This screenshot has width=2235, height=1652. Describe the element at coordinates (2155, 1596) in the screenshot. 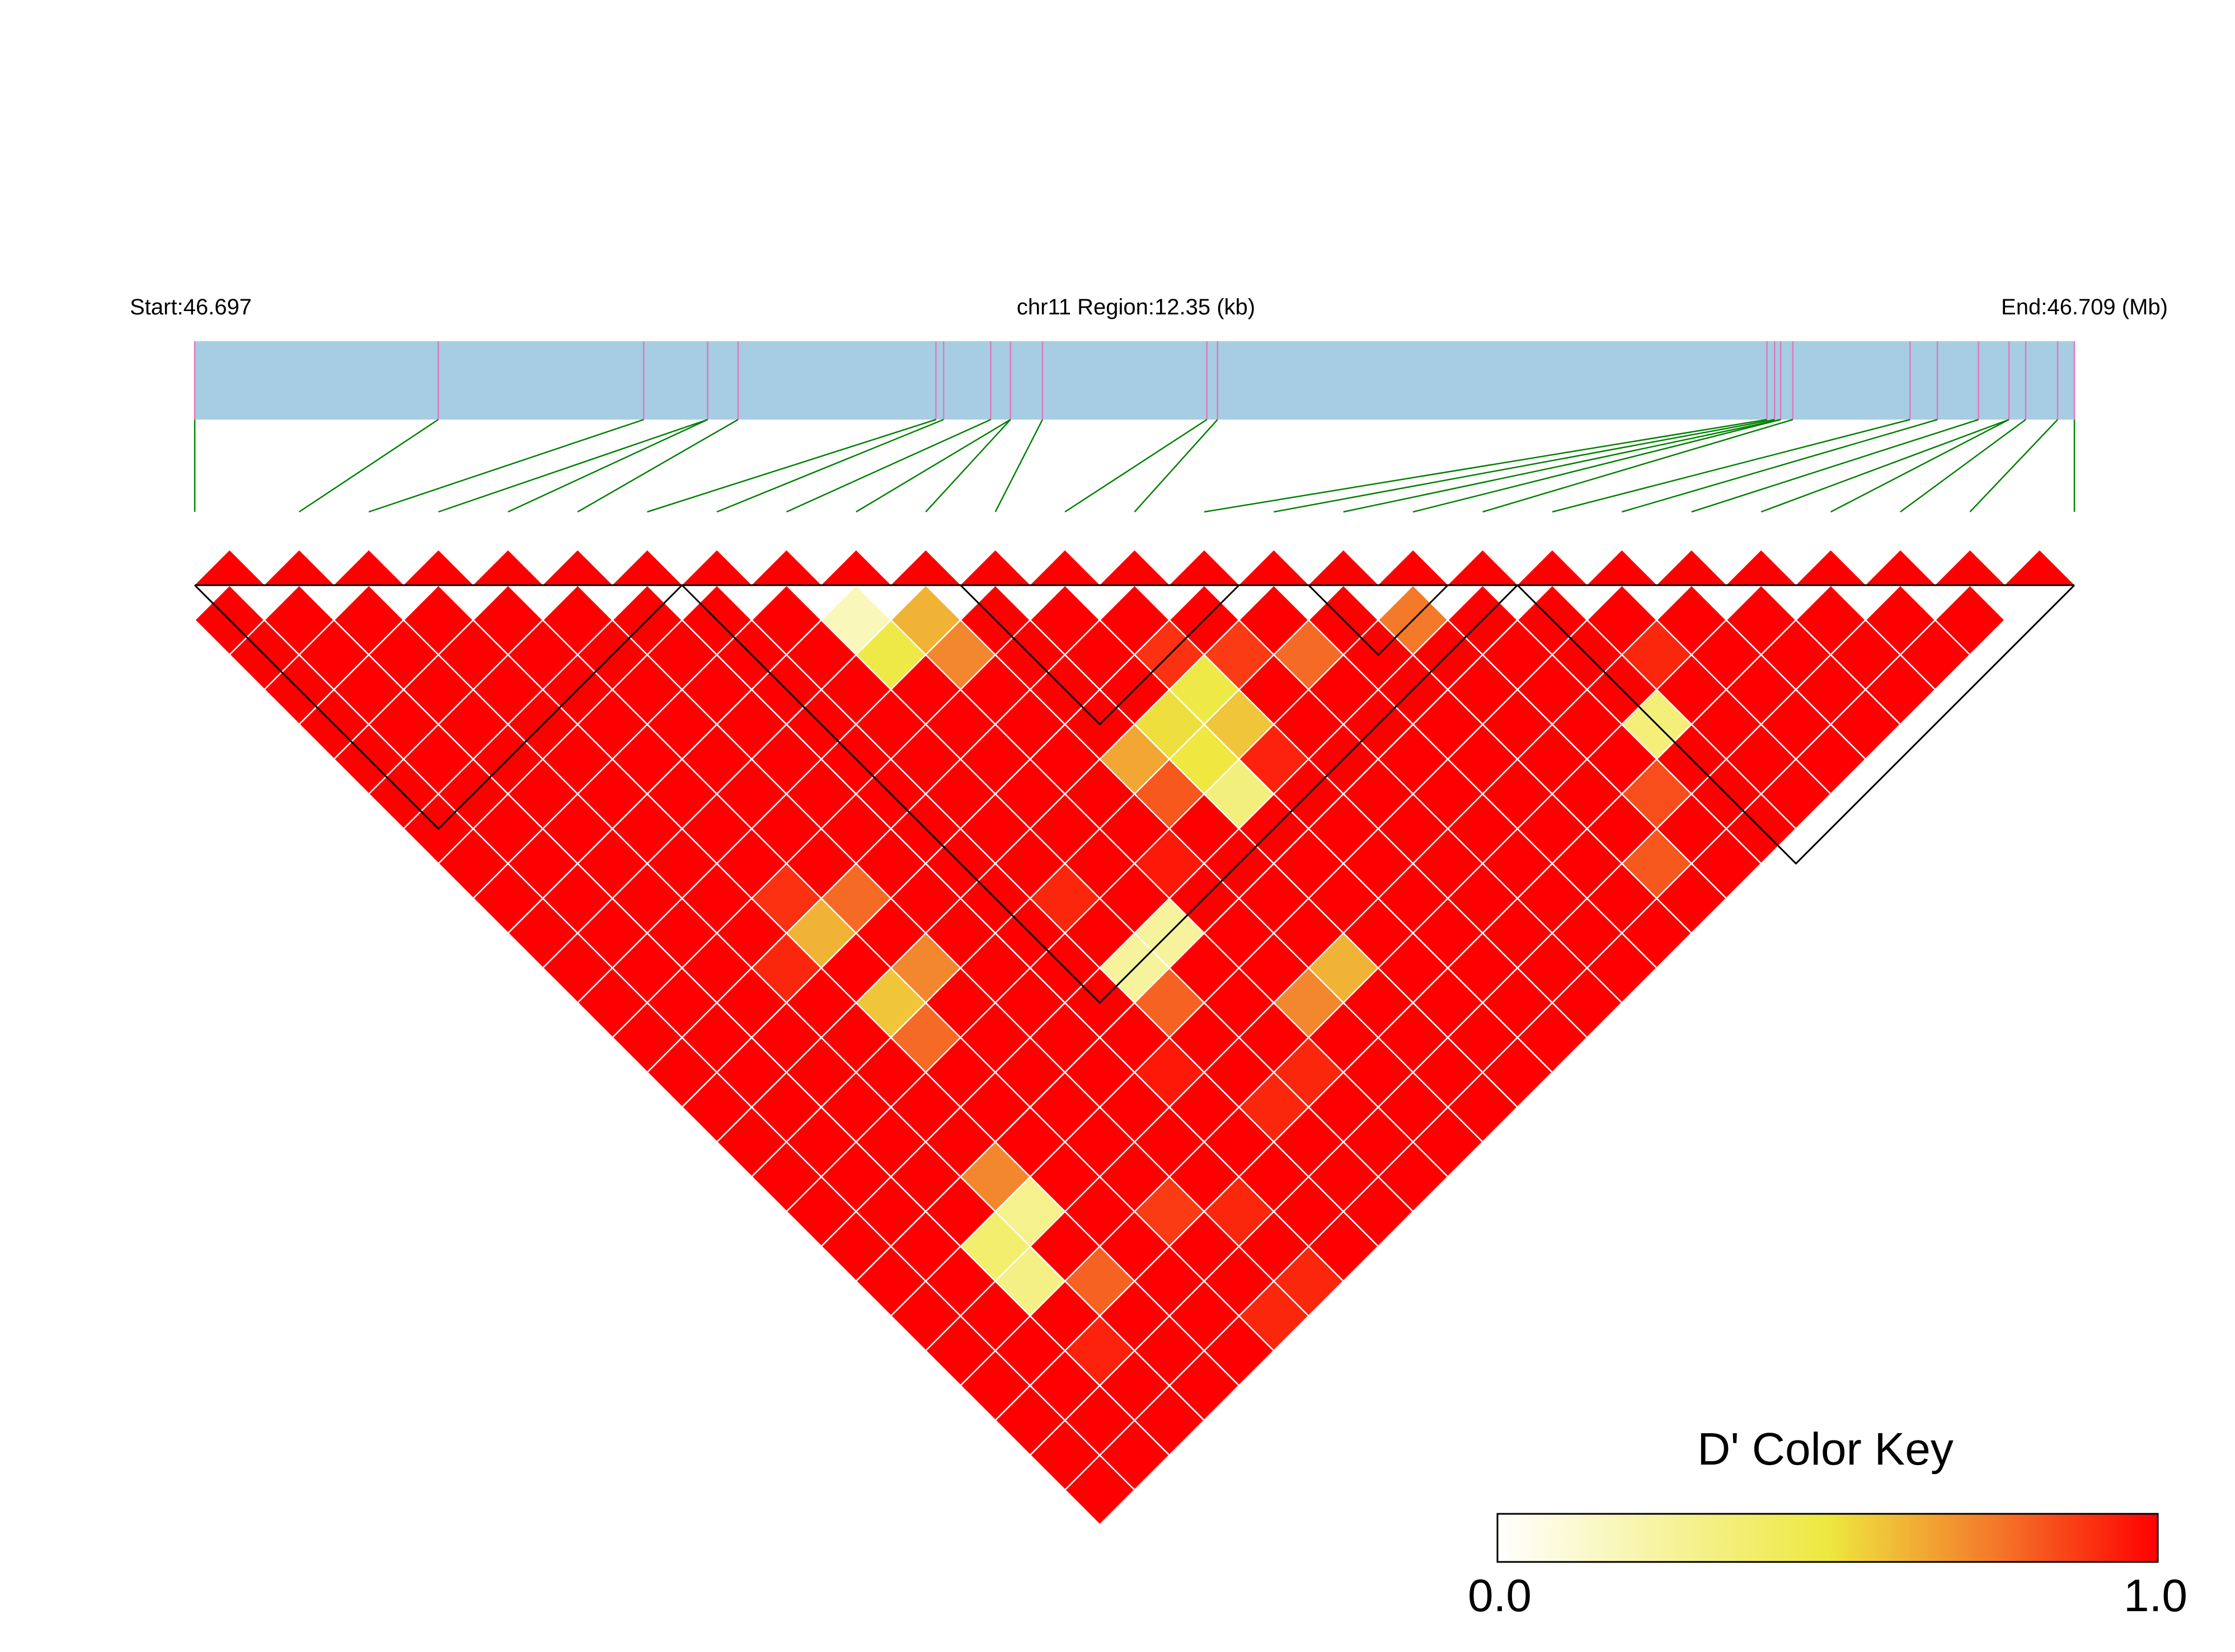

I see `color-key-max-label: 1.0` at that location.